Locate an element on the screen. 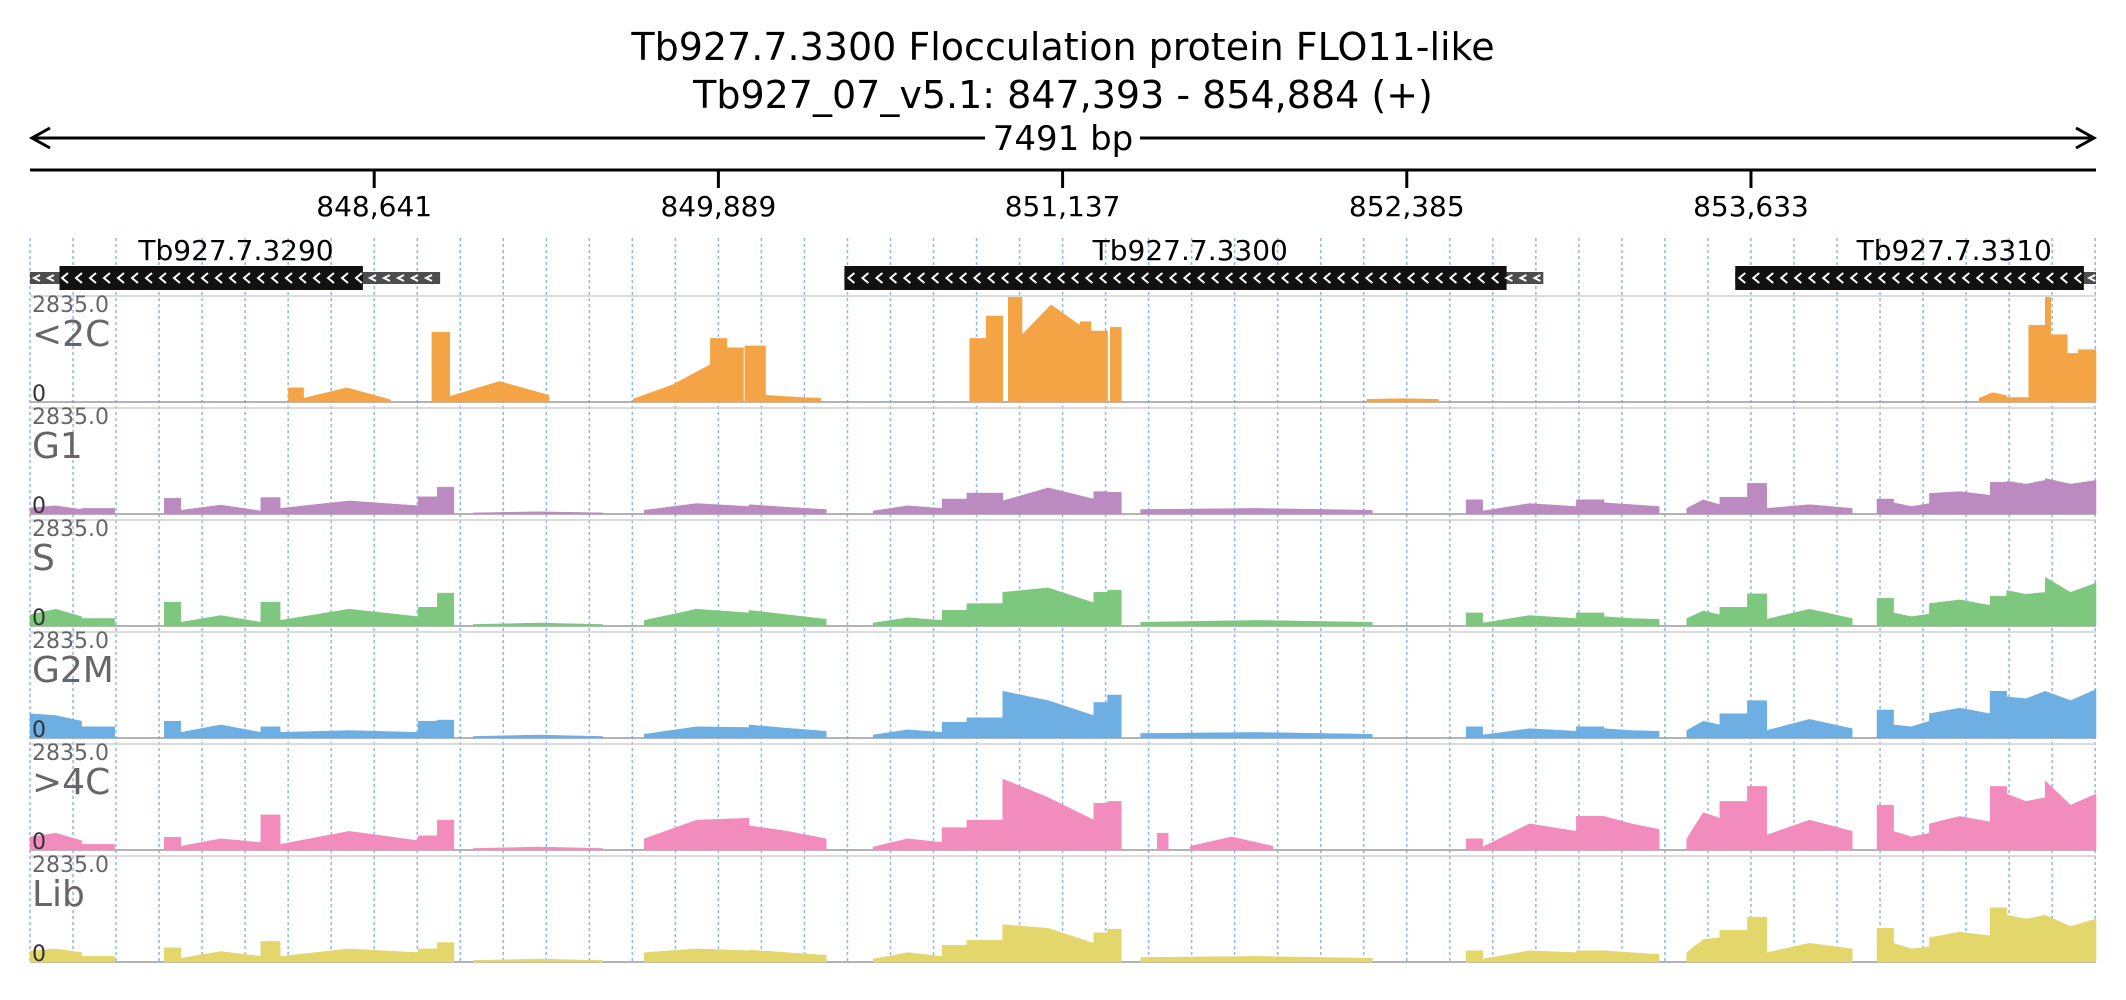  region-length-arrow: 7491 bp is located at coordinates (1063, 139).